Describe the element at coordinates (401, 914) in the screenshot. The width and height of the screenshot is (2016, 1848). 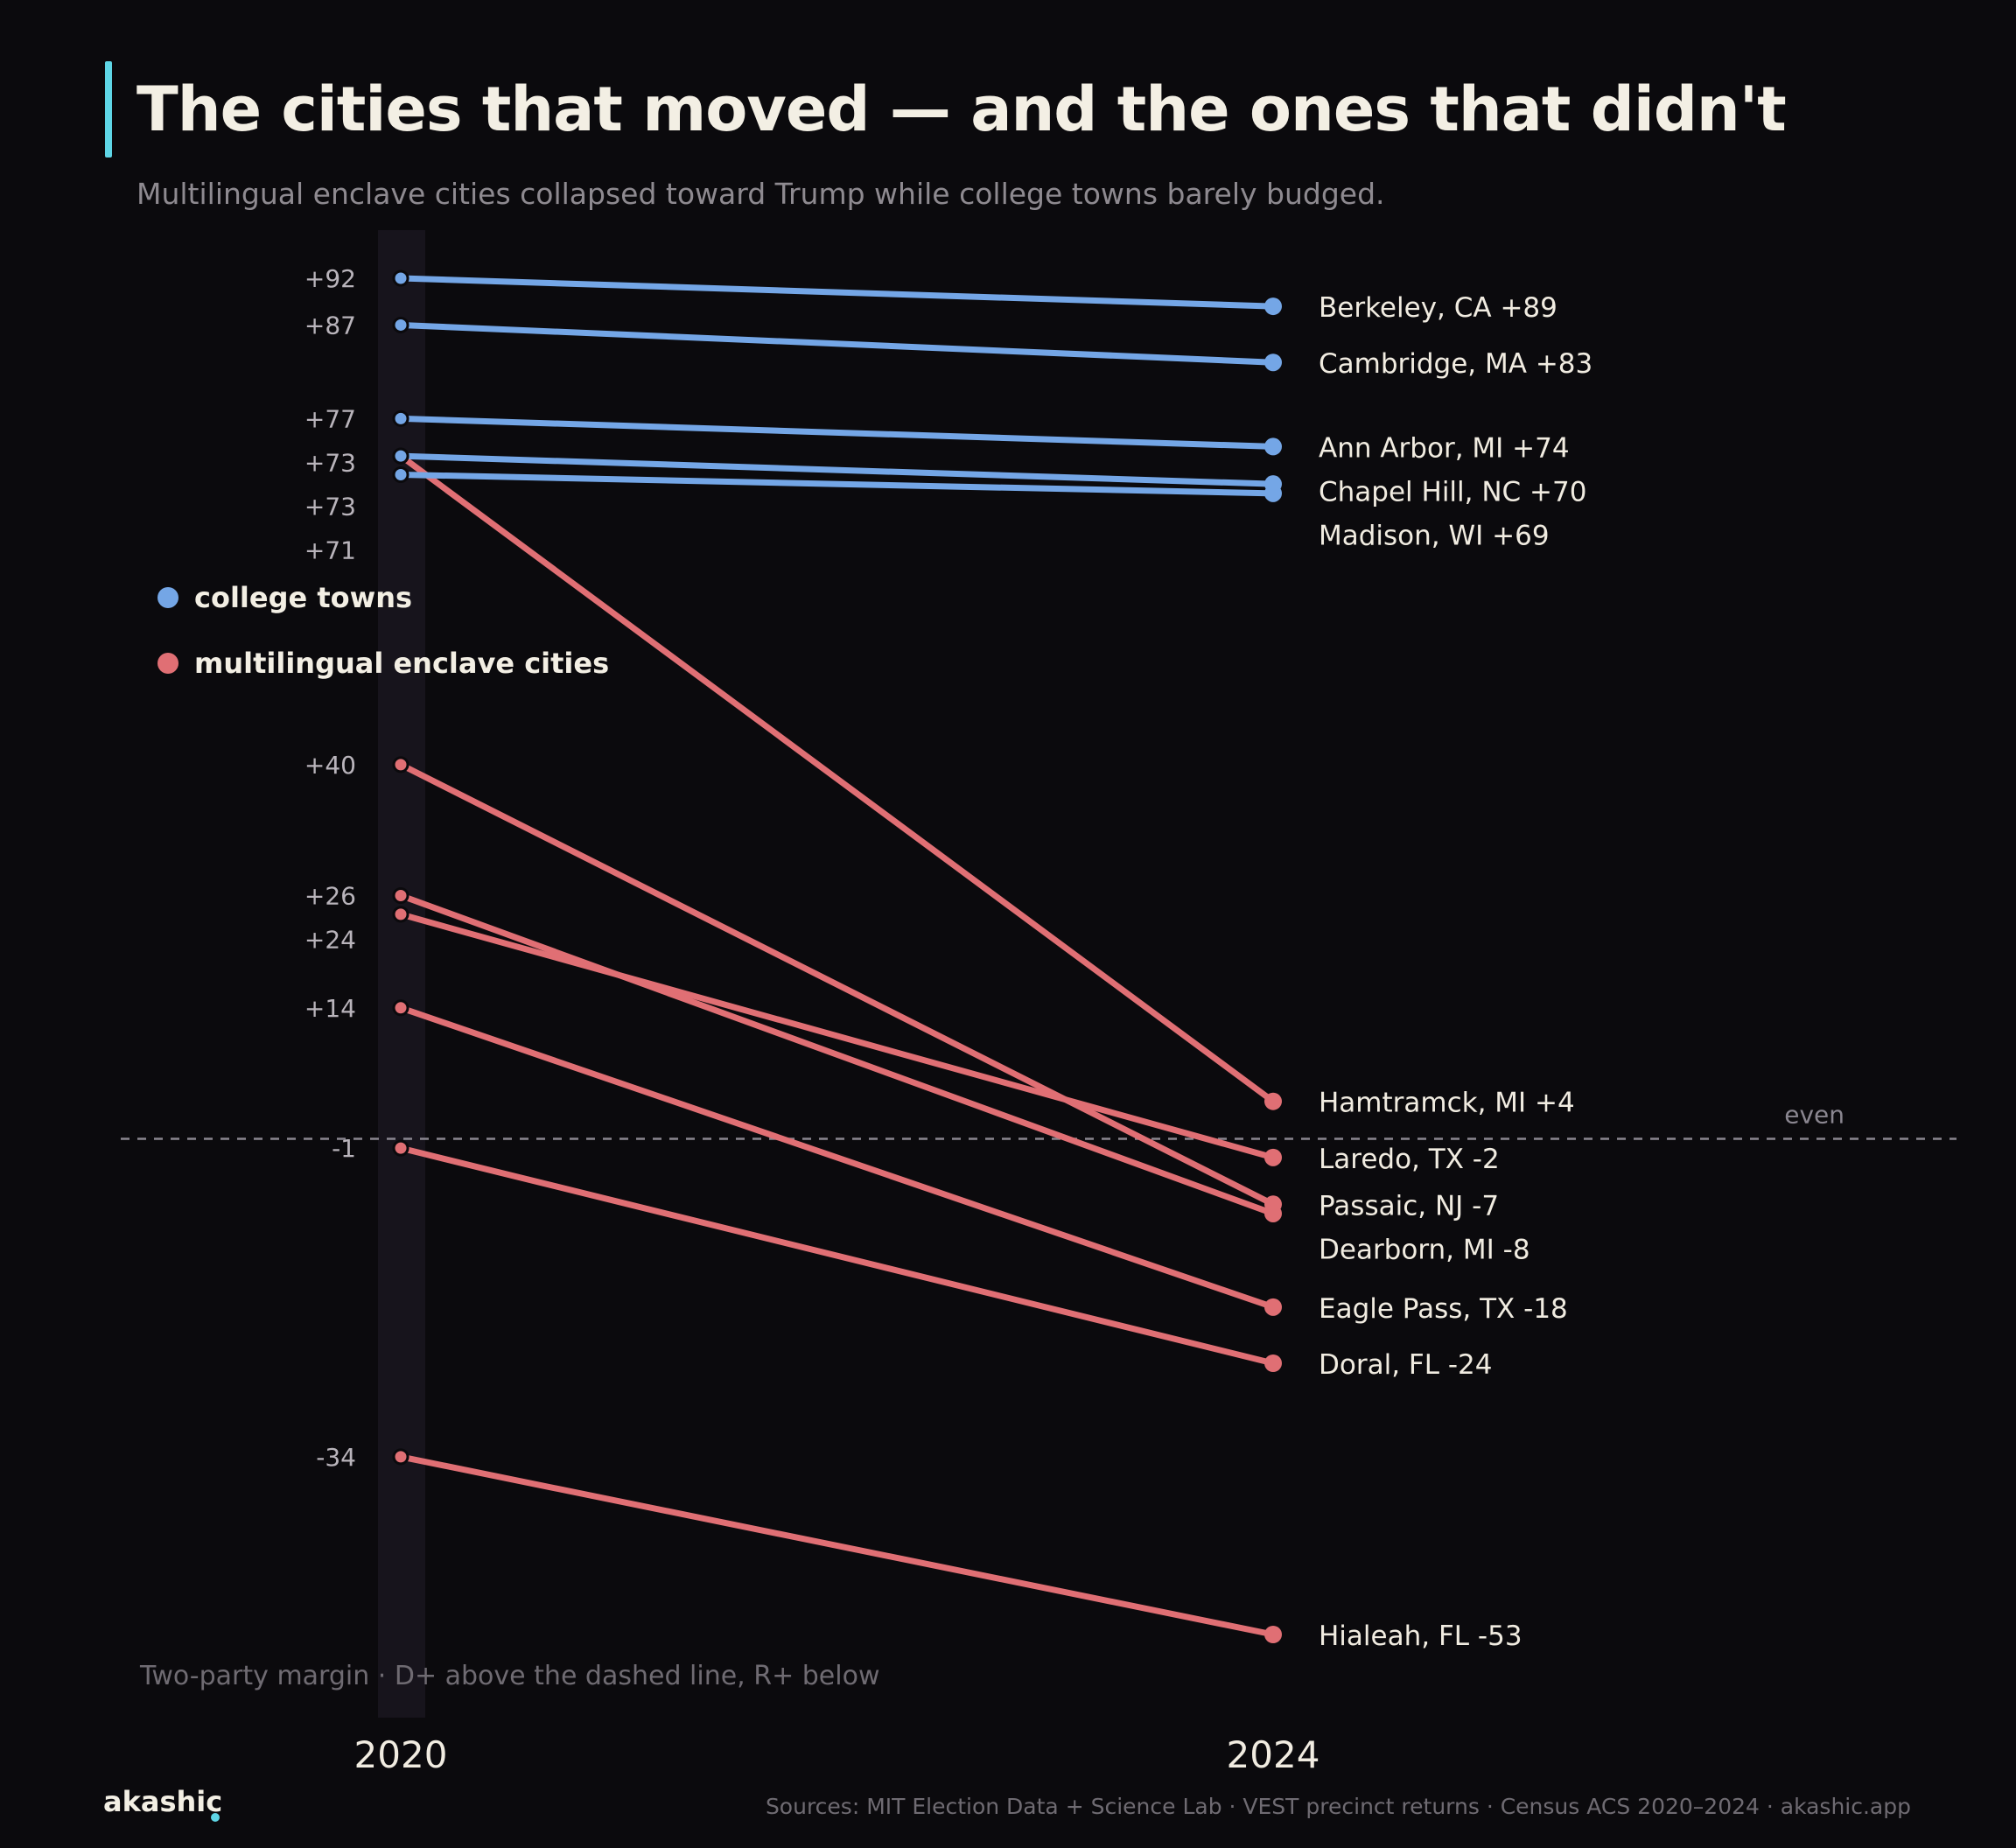
I see `point-2020-laredo-tx` at that location.